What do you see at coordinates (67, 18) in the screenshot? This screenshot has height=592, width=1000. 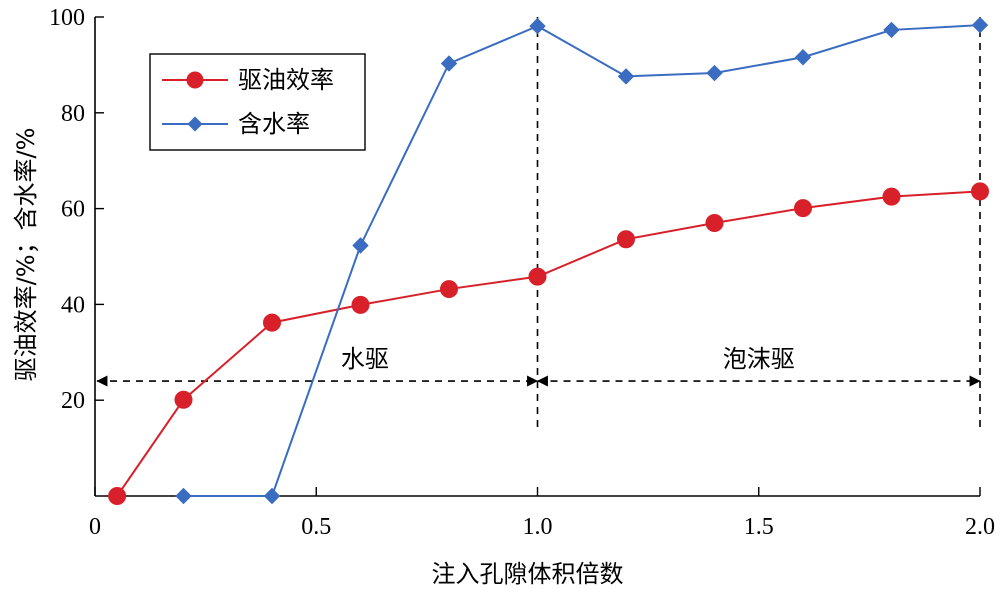 I see `y-tick-label: 100` at bounding box center [67, 18].